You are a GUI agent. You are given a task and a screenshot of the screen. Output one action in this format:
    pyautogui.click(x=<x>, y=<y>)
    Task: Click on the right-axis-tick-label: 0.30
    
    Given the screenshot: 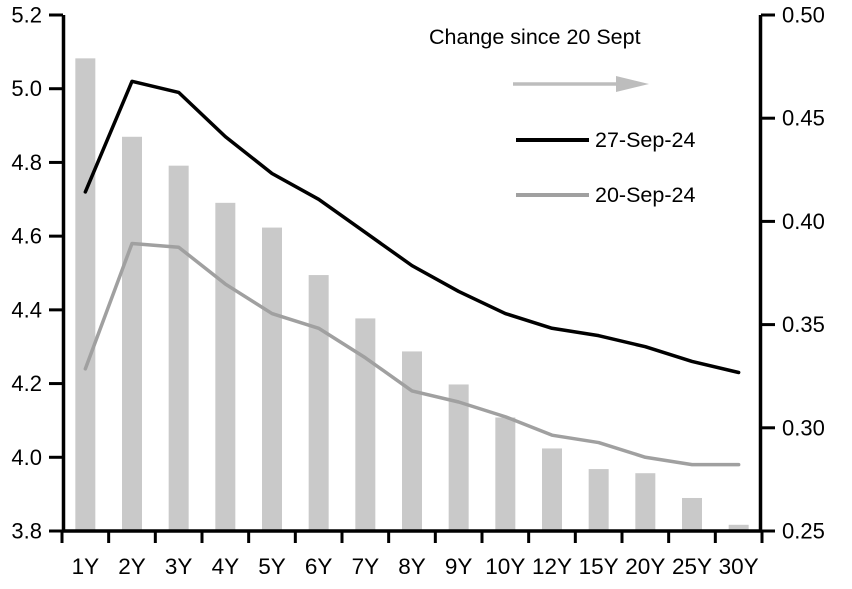 What is the action you would take?
    pyautogui.click(x=803, y=427)
    